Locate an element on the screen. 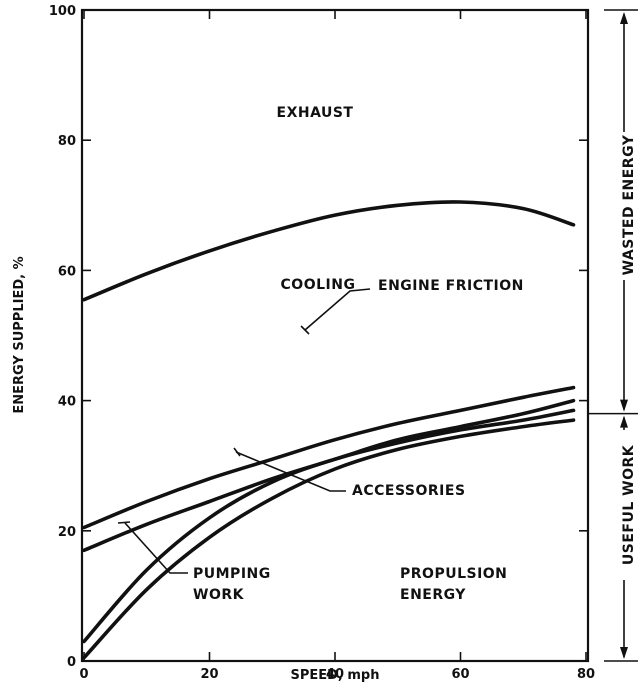 The height and width of the screenshot is (689, 638). y-tick-label: 20 is located at coordinates (67, 532).